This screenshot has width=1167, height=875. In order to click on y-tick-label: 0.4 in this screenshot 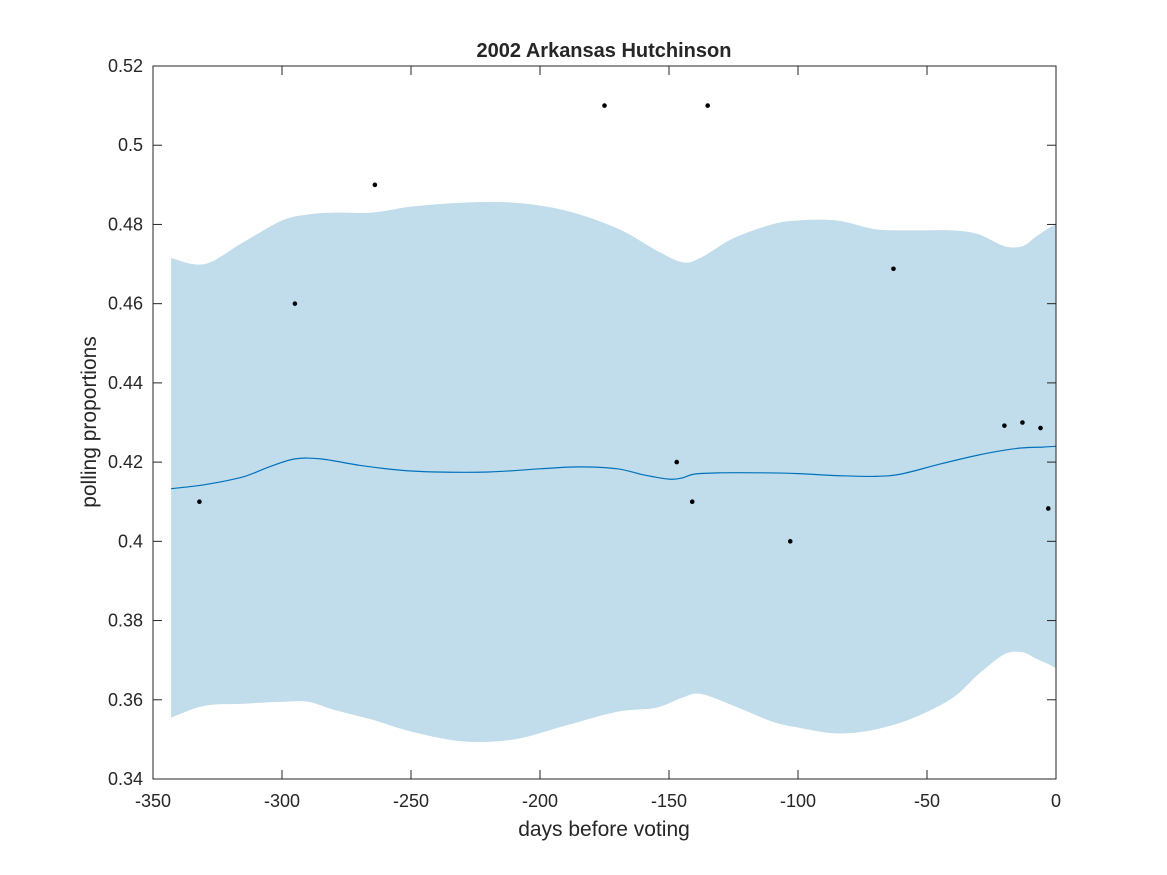, I will do `click(130, 541)`.